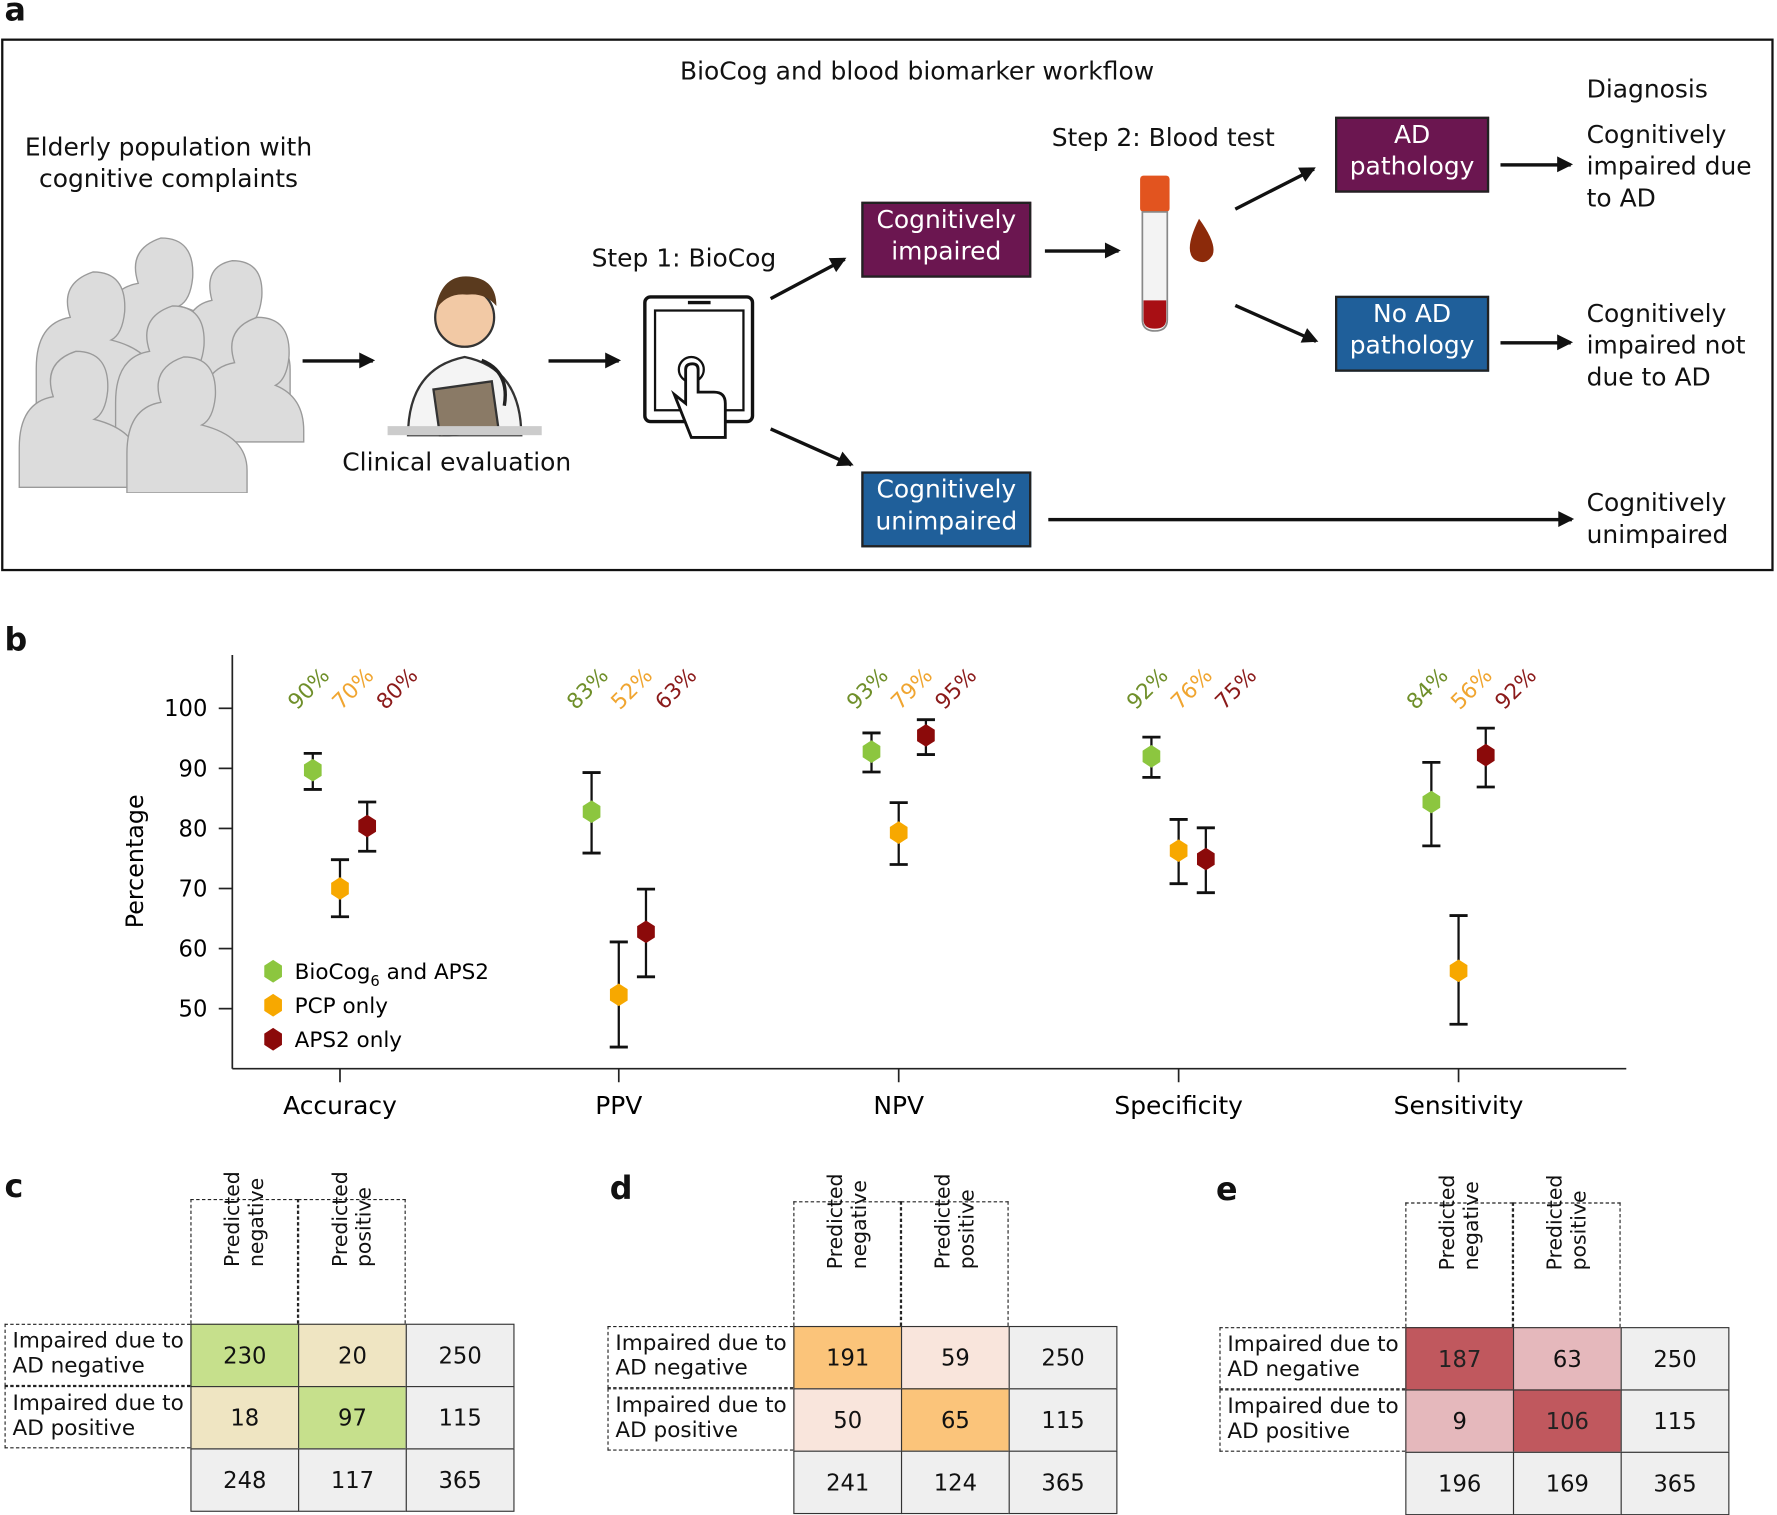 Image resolution: width=1777 pixels, height=1515 pixels. Describe the element at coordinates (955, 1357) in the screenshot. I see `matrix-cell: 59` at that location.